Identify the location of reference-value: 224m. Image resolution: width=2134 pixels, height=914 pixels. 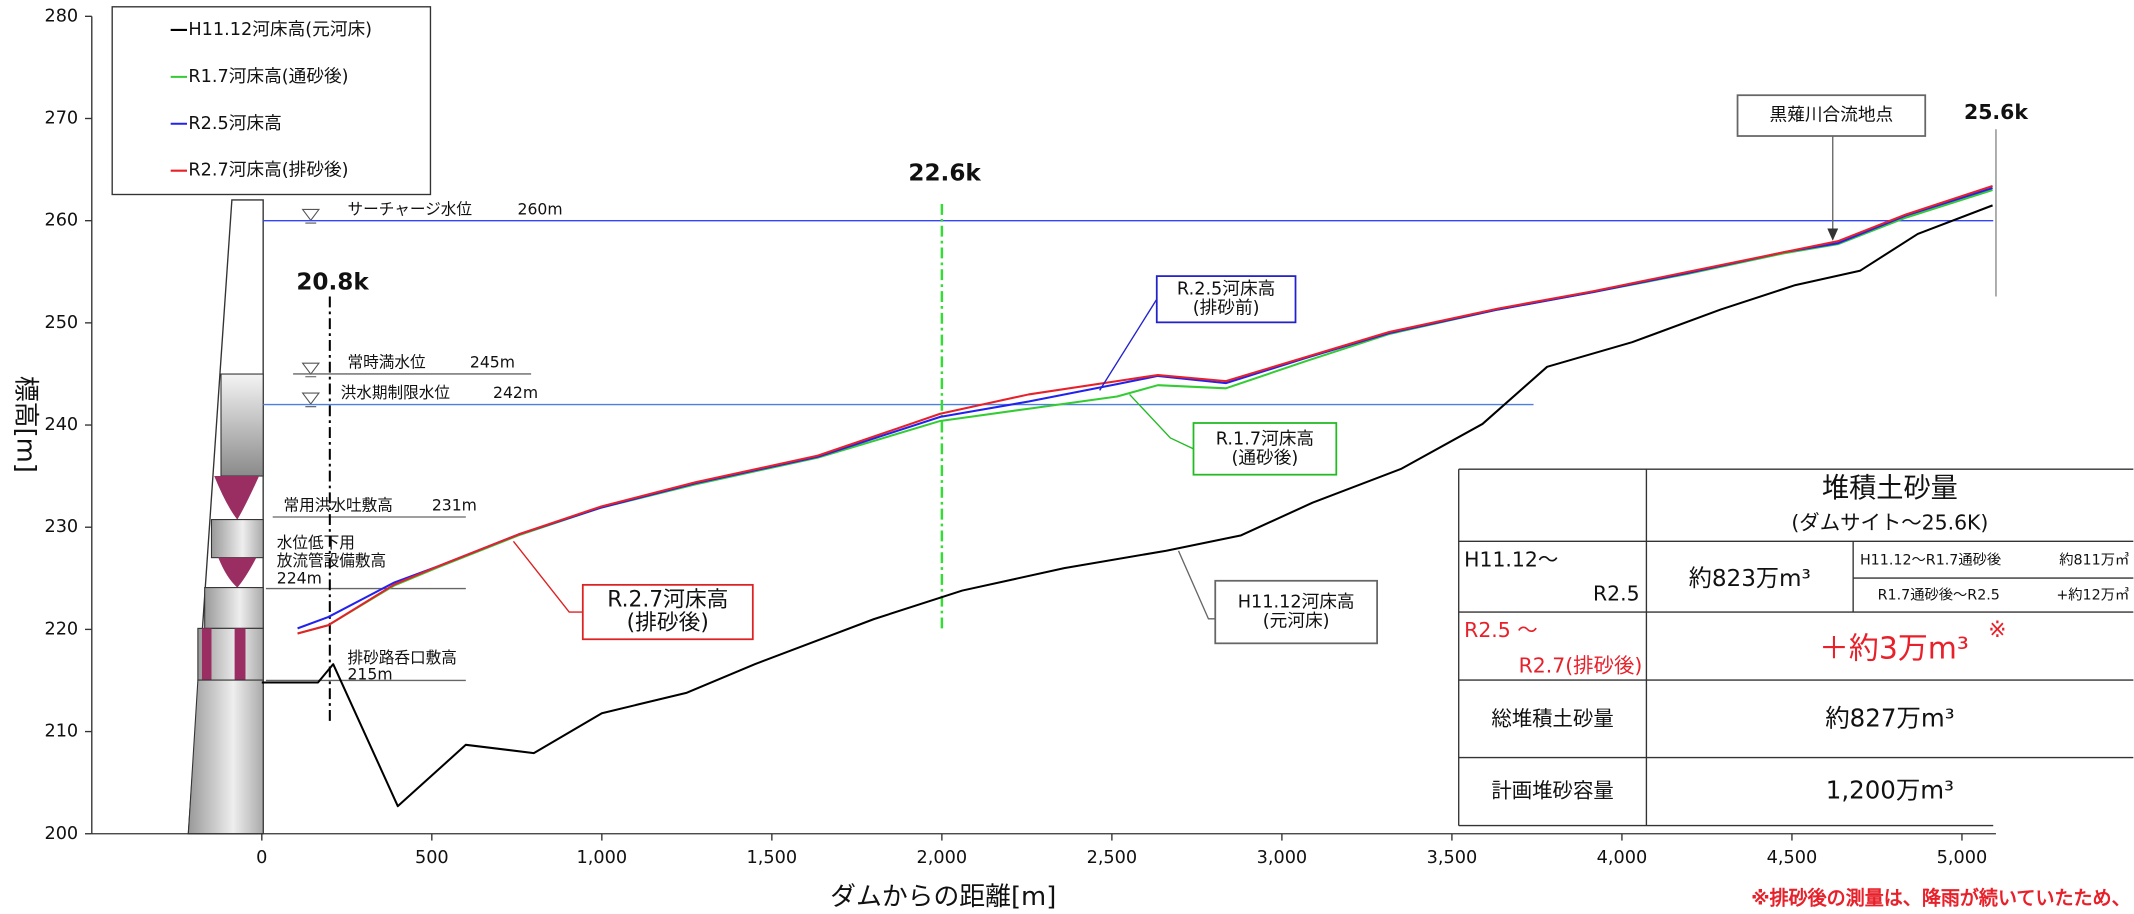
(299, 578).